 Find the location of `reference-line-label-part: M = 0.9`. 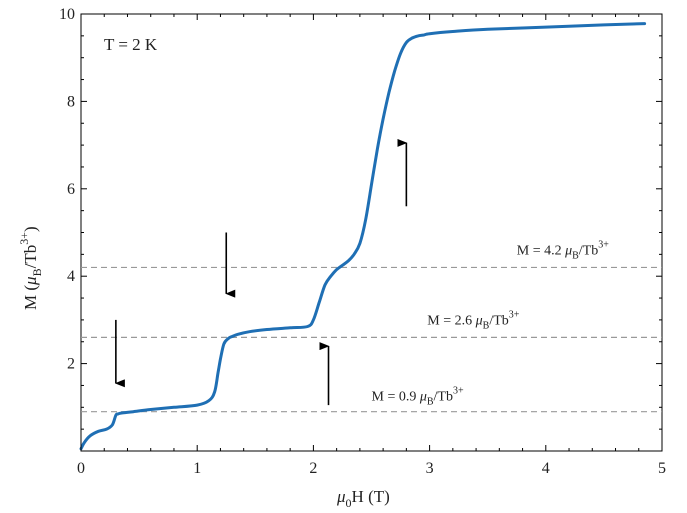

reference-line-label-part: M = 0.9 is located at coordinates (396, 397).